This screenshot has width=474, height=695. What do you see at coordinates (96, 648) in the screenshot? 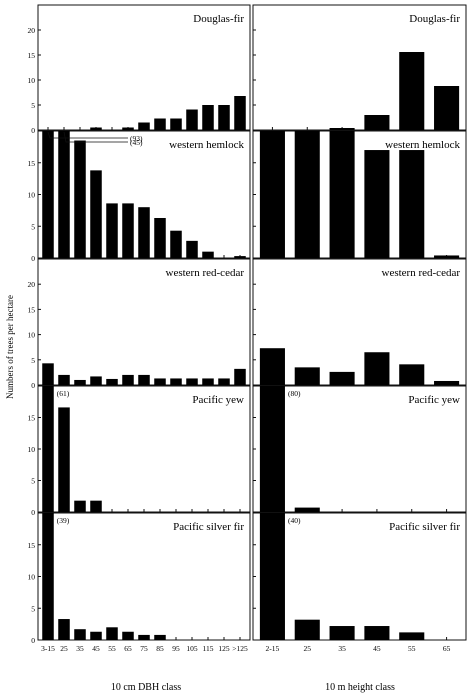
I see `x-tick-label: 45` at bounding box center [96, 648].